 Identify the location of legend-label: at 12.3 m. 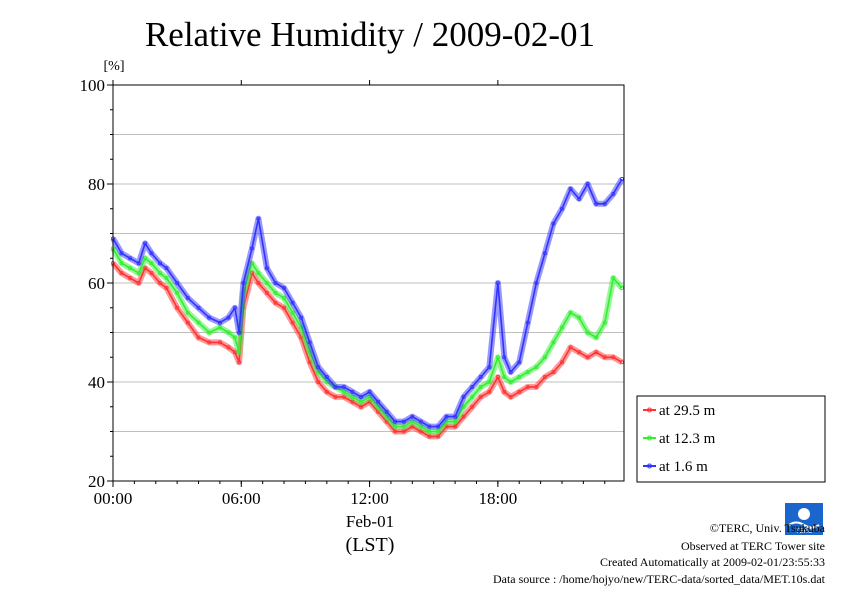
(687, 439).